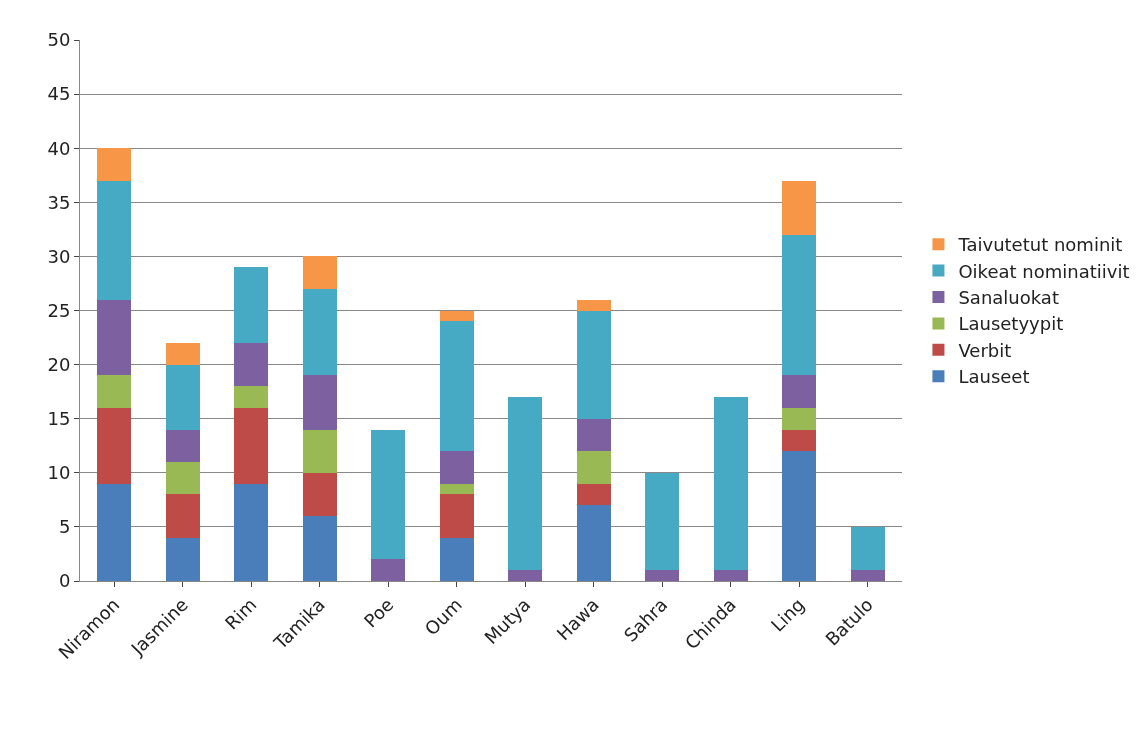 The height and width of the screenshot is (731, 1146). I want to click on legend-label: Sanaluokat, so click(1008, 298).